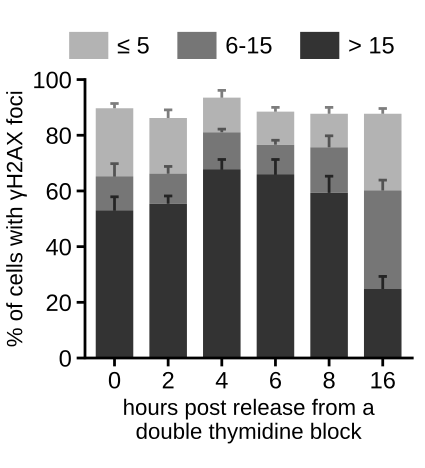 The height and width of the screenshot is (468, 425). Describe the element at coordinates (383, 380) in the screenshot. I see `x-tick-label: 16` at that location.